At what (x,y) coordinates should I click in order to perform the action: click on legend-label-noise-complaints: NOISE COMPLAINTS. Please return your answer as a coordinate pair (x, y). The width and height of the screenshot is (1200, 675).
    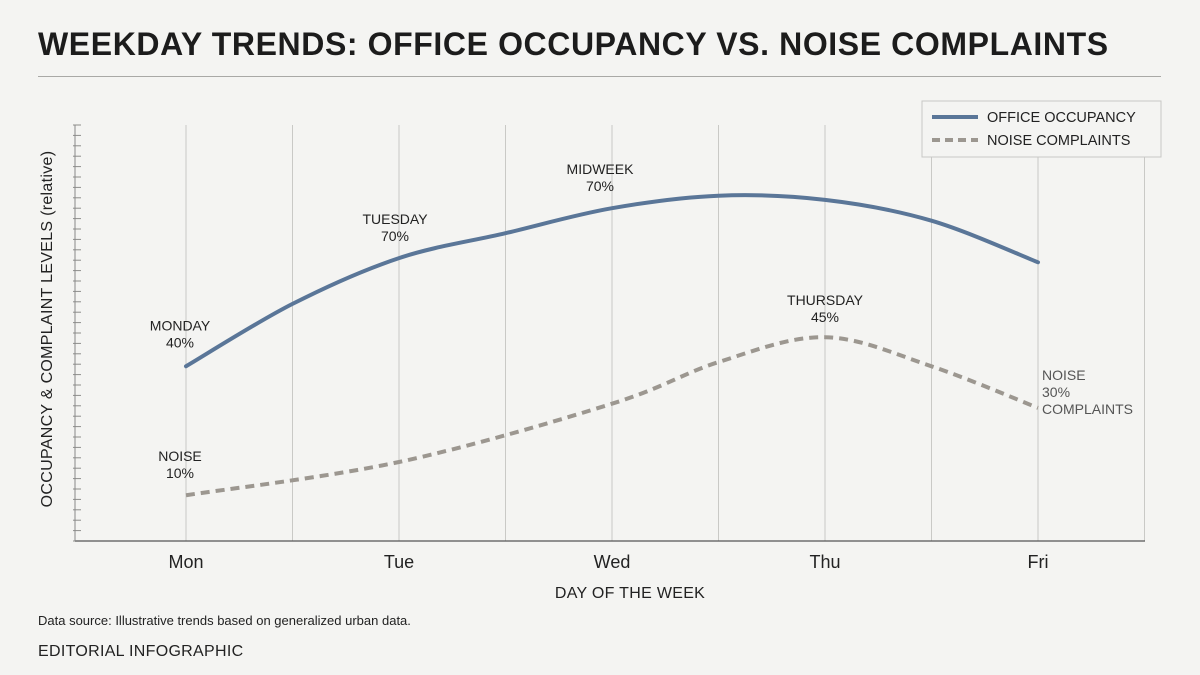
    Looking at the image, I should click on (1058, 141).